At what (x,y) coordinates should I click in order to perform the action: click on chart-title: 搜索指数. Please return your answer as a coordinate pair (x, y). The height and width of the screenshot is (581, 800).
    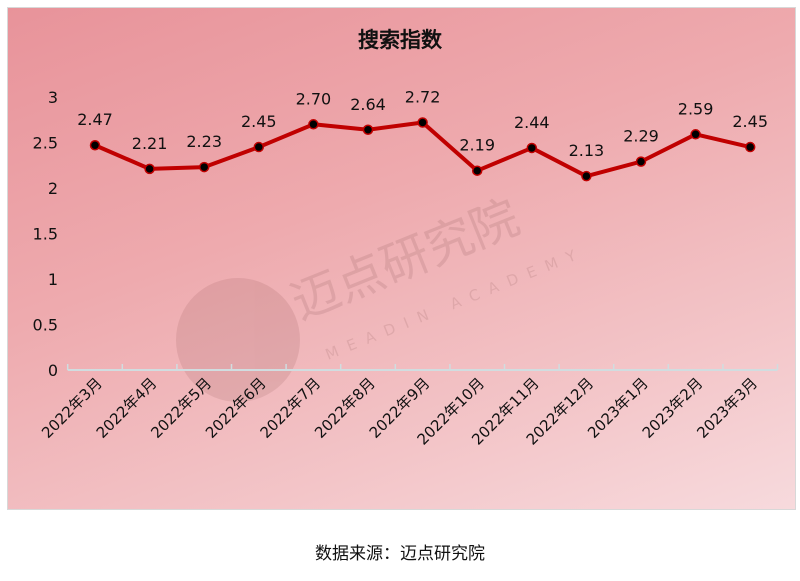
    Looking at the image, I should click on (400, 40).